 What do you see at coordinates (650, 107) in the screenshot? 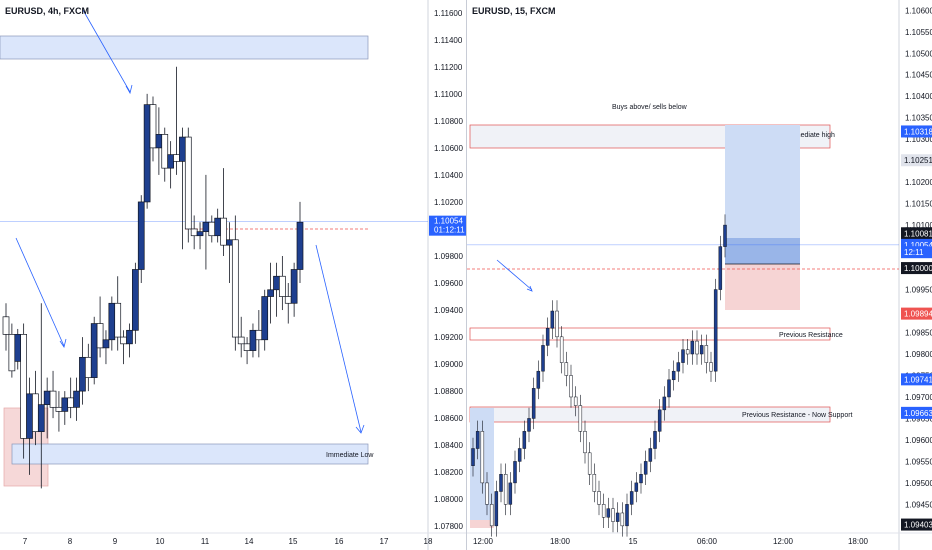
I see `buys-sells-label: Buys above/ sells below` at bounding box center [650, 107].